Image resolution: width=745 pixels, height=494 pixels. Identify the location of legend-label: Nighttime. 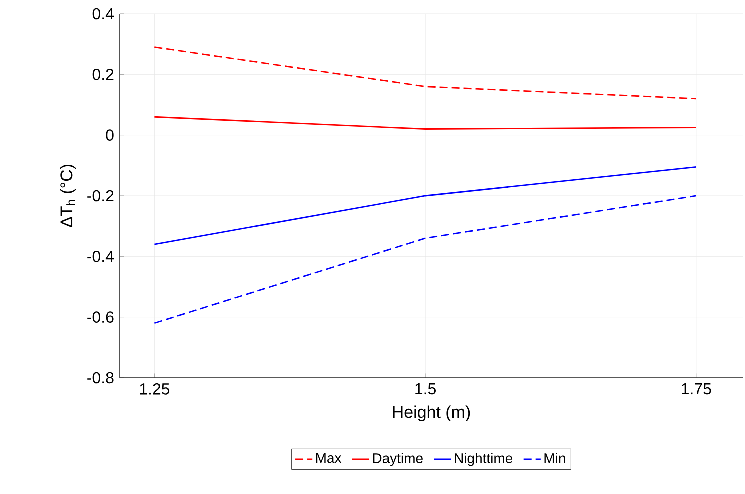
(484, 459).